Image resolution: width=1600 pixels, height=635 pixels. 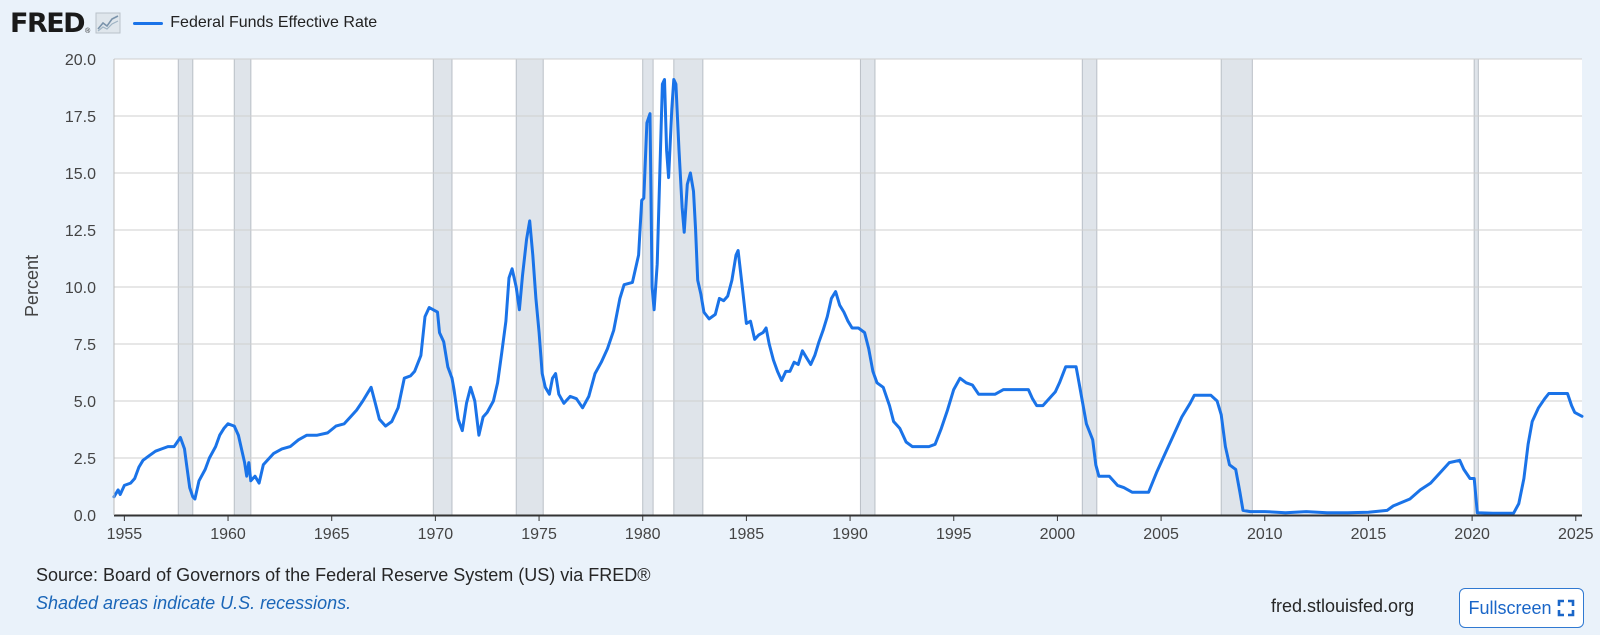 I want to click on x-tick-label: 1995, so click(x=954, y=534).